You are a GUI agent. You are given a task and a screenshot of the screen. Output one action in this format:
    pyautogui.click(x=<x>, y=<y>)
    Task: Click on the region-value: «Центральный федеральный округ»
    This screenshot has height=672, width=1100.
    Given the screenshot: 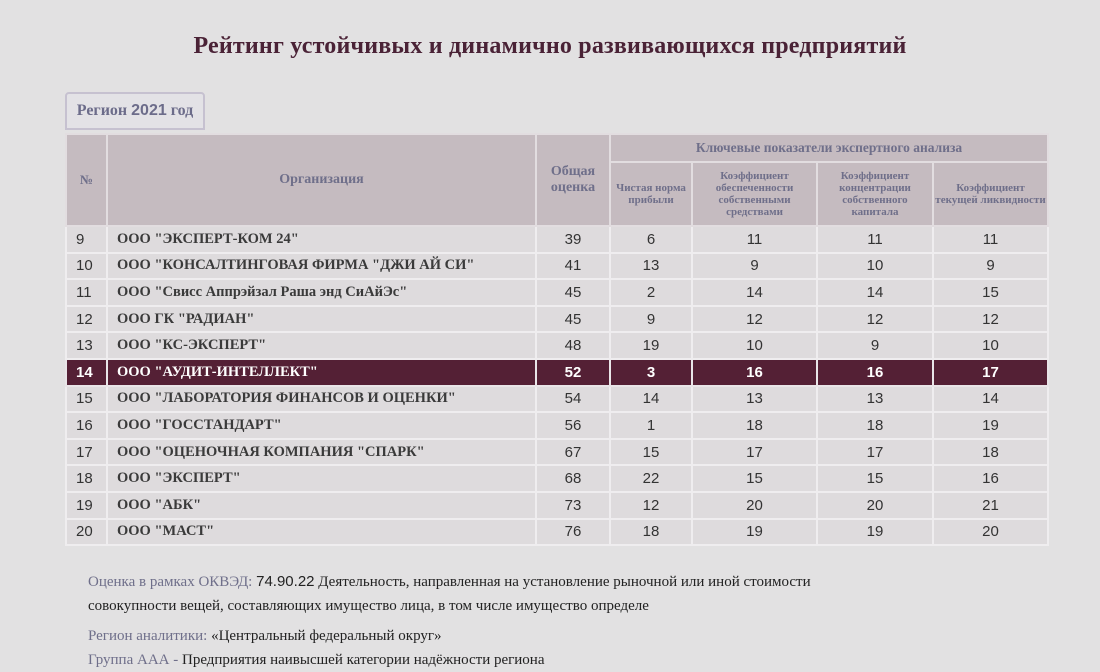 What is the action you would take?
    pyautogui.click(x=326, y=636)
    